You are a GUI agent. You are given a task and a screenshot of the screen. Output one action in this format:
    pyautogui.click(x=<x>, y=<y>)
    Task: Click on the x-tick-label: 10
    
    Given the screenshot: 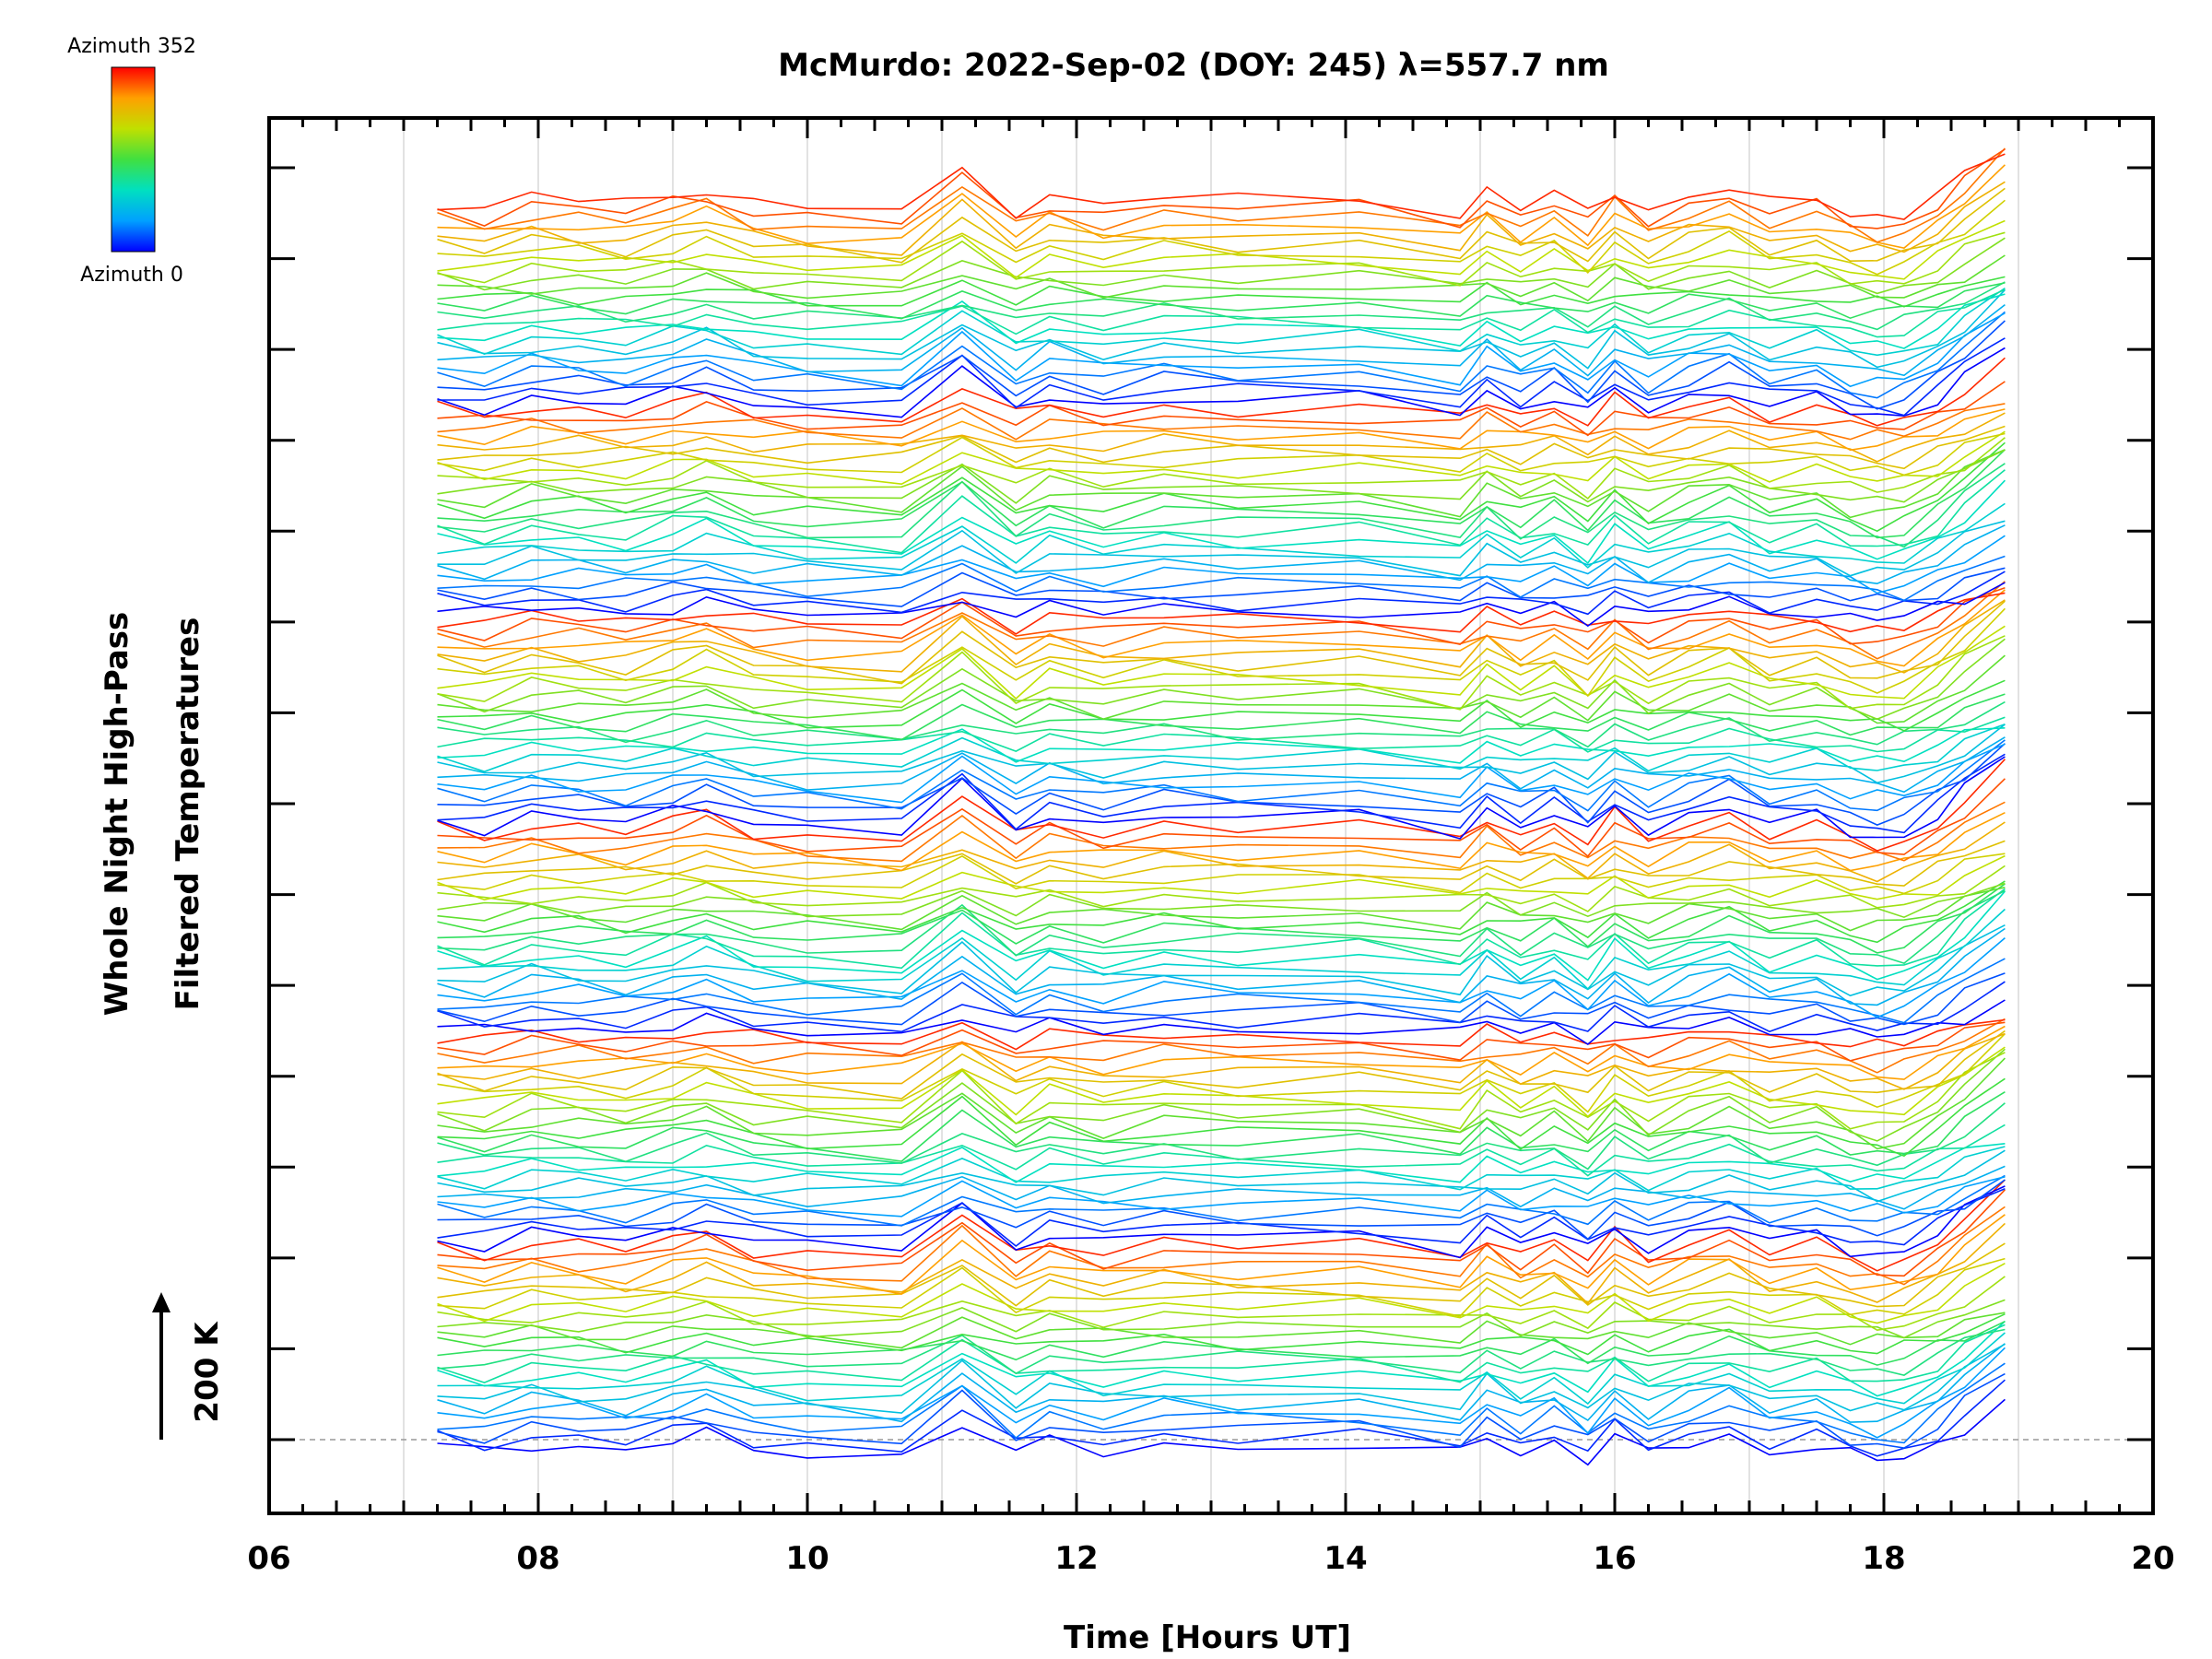 What is the action you would take?
    pyautogui.click(x=807, y=1558)
    